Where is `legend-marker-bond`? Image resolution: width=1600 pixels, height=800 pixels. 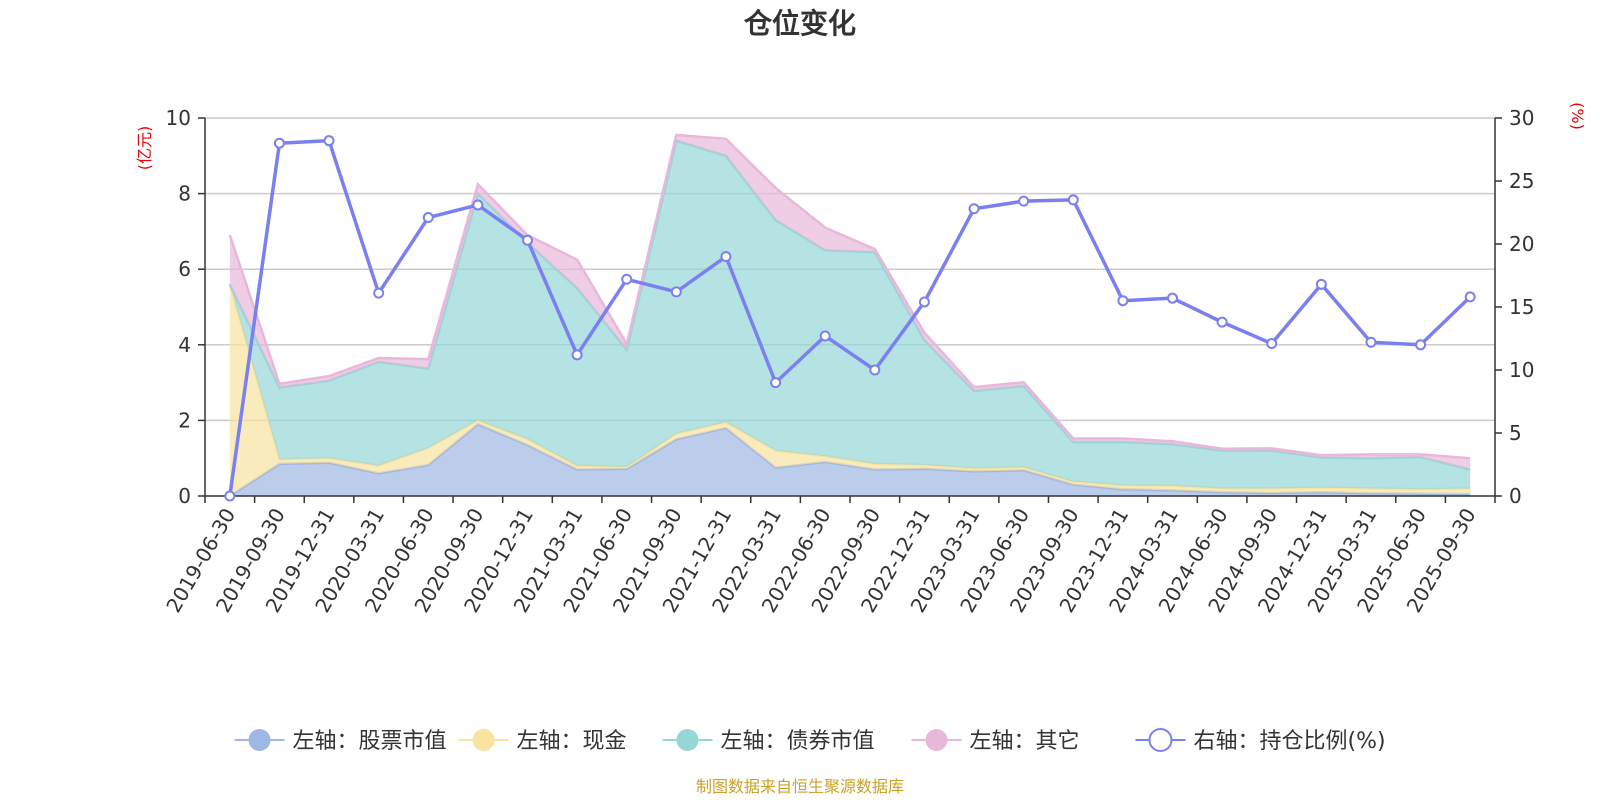 legend-marker-bond is located at coordinates (687, 740).